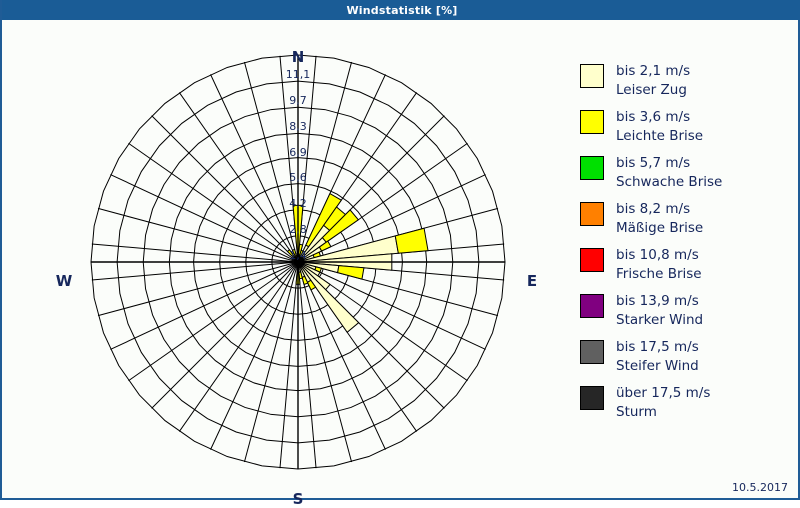  What do you see at coordinates (298, 57) in the screenshot?
I see `compass-label-north: N` at bounding box center [298, 57].